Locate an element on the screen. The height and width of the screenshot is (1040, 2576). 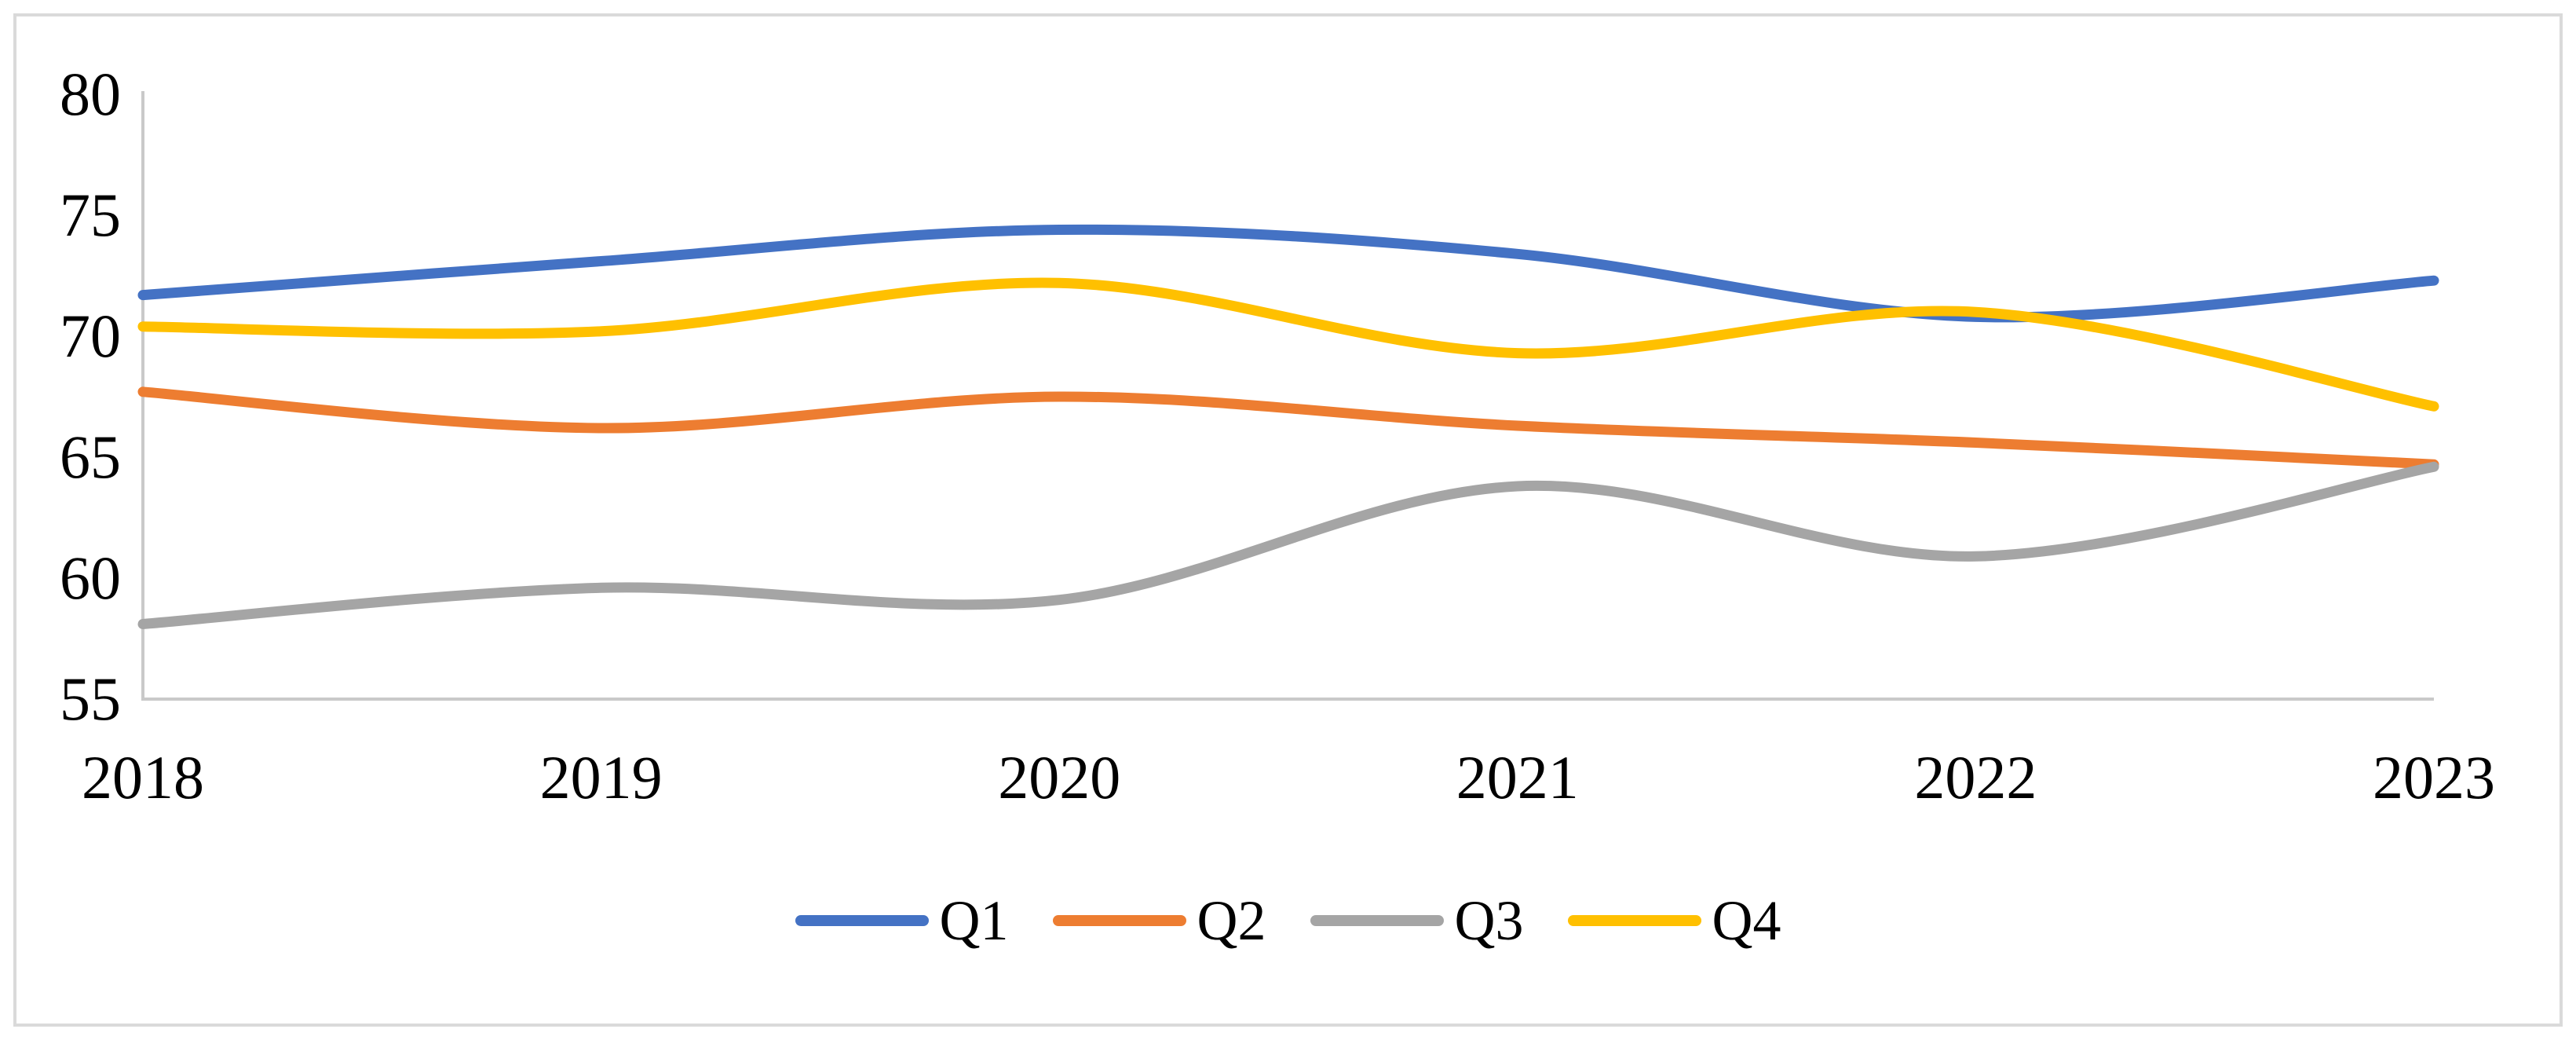
legend-label: Q1 is located at coordinates (974, 920).